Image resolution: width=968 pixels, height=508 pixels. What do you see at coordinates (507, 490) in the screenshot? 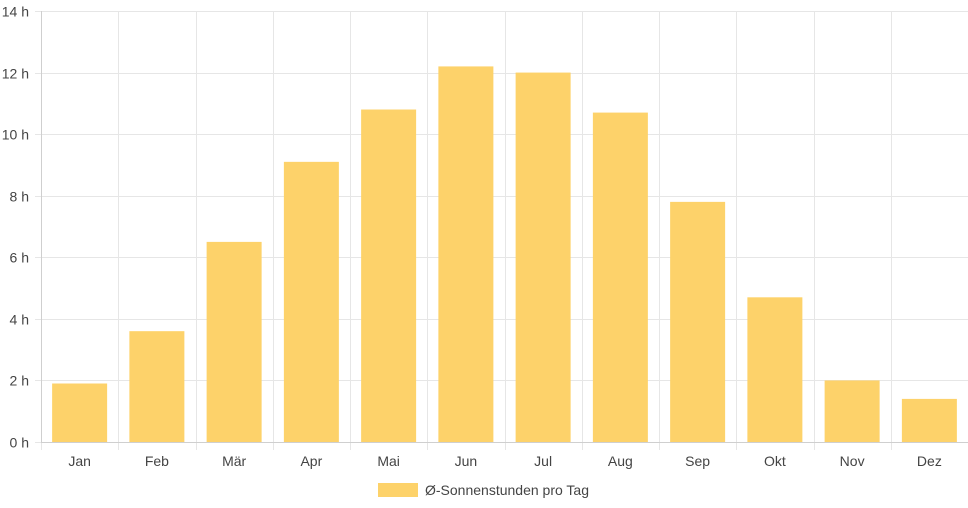
I see `legend-label: Ø-Sonnenstunden pro Tag` at bounding box center [507, 490].